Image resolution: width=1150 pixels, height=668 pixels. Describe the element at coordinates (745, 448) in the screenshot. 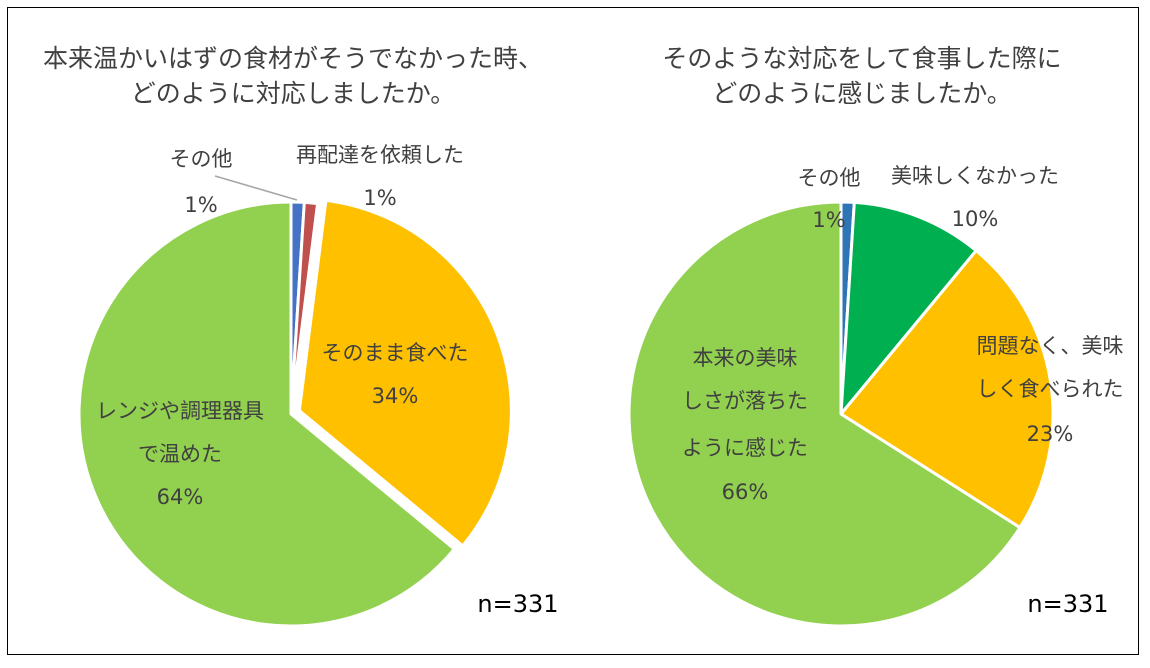

I see `chart-2-label-declined-line-3: ように感じた` at that location.